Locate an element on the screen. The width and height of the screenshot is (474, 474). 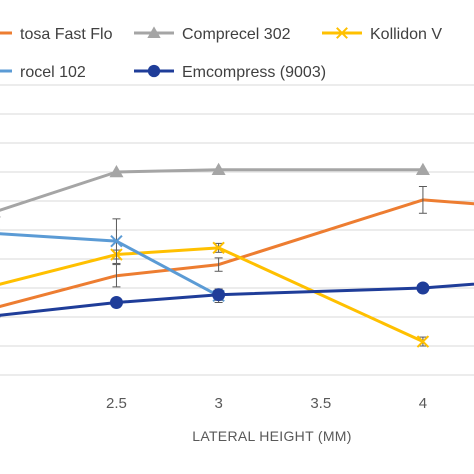
legend-item-comprecel-302: Comprecel 302 is located at coordinates (212, 34).